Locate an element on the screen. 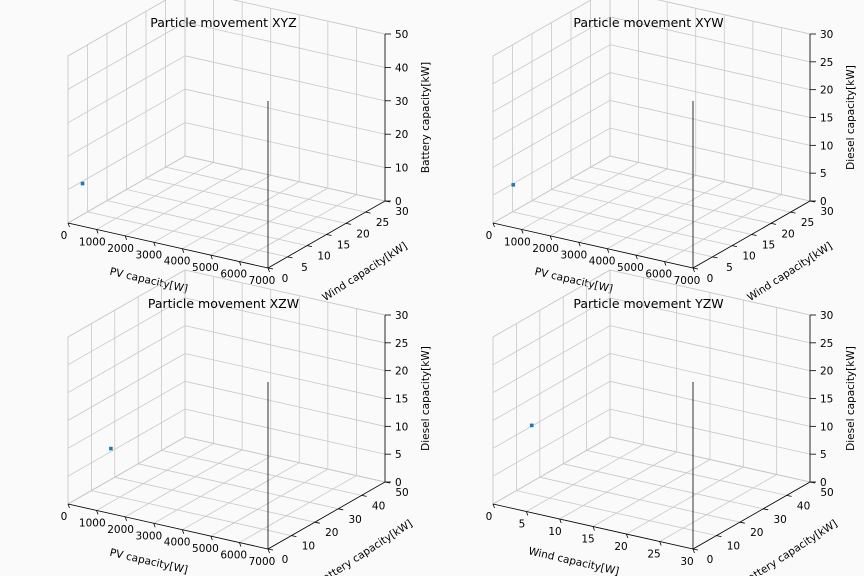 The height and width of the screenshot is (576, 864). chart-title: Particle movement XYZ is located at coordinates (223, 22).